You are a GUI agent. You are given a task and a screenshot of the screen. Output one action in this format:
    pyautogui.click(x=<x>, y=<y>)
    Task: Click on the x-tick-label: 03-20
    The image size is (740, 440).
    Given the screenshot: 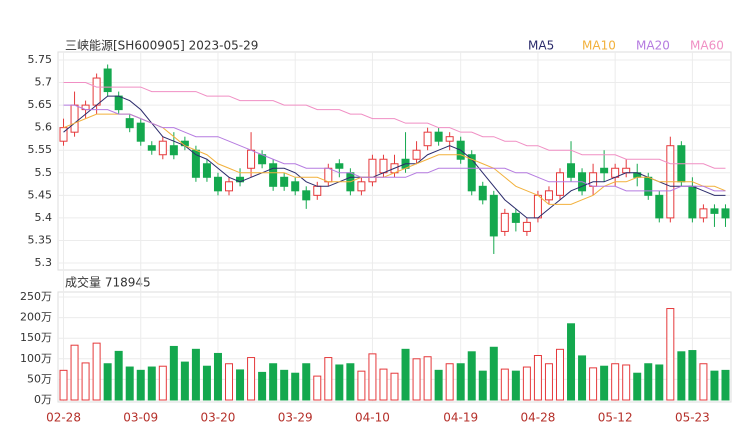 What is the action you would take?
    pyautogui.click(x=218, y=418)
    